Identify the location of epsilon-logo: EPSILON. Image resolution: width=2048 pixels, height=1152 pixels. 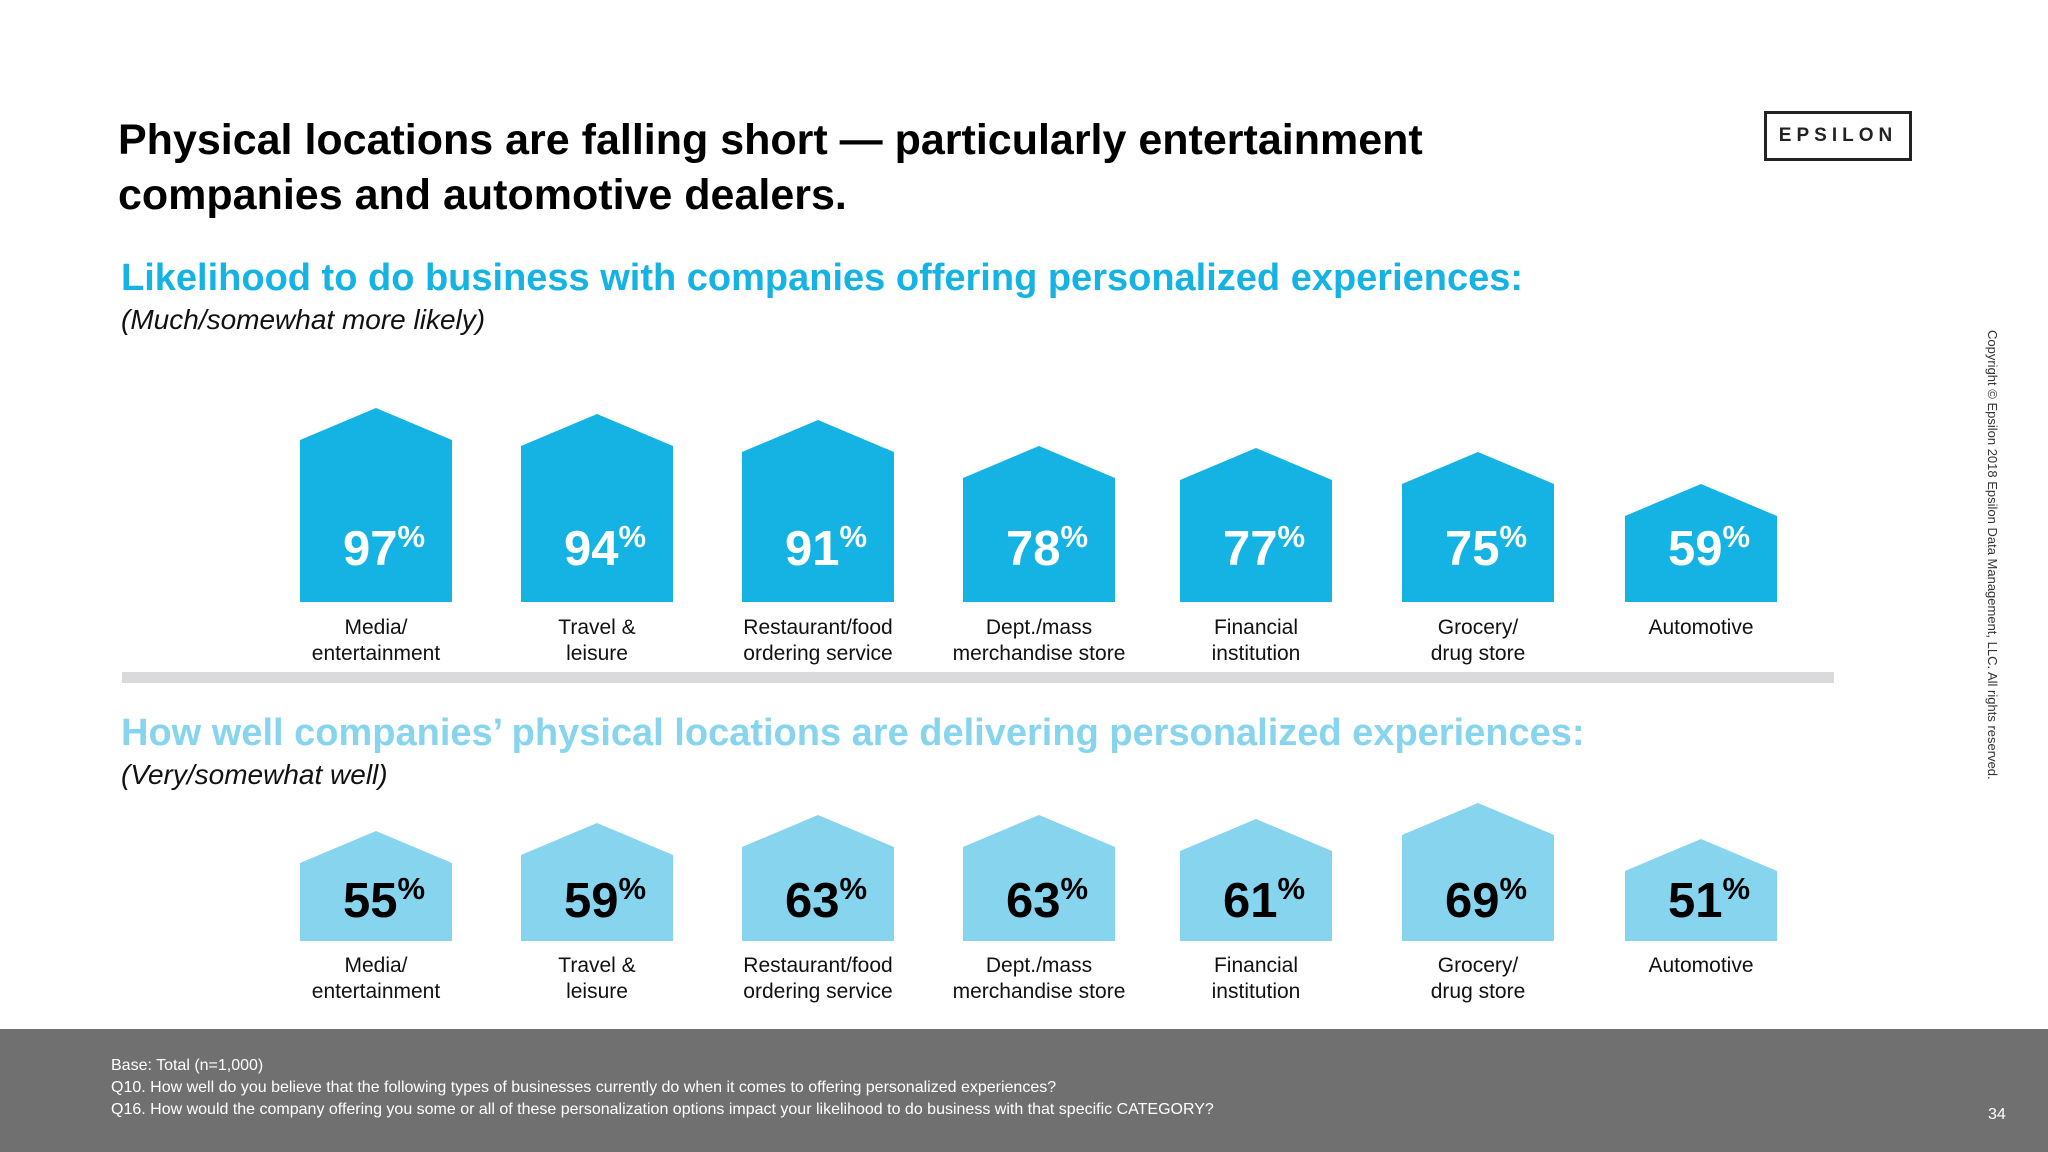
(1838, 136).